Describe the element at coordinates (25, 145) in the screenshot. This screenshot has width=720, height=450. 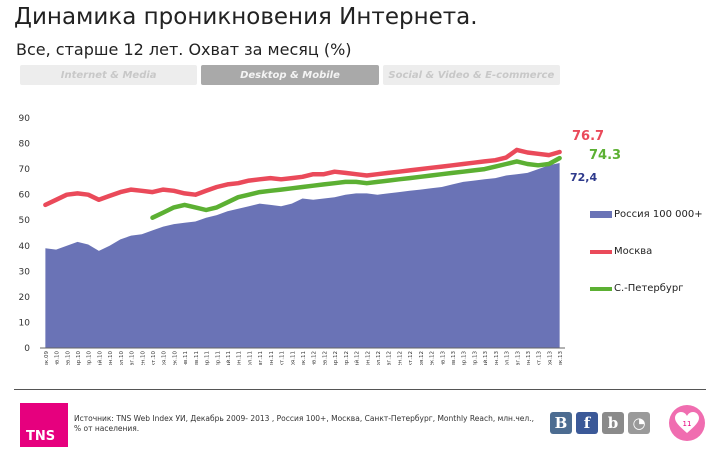
I see `y-tick-label: 80` at that location.